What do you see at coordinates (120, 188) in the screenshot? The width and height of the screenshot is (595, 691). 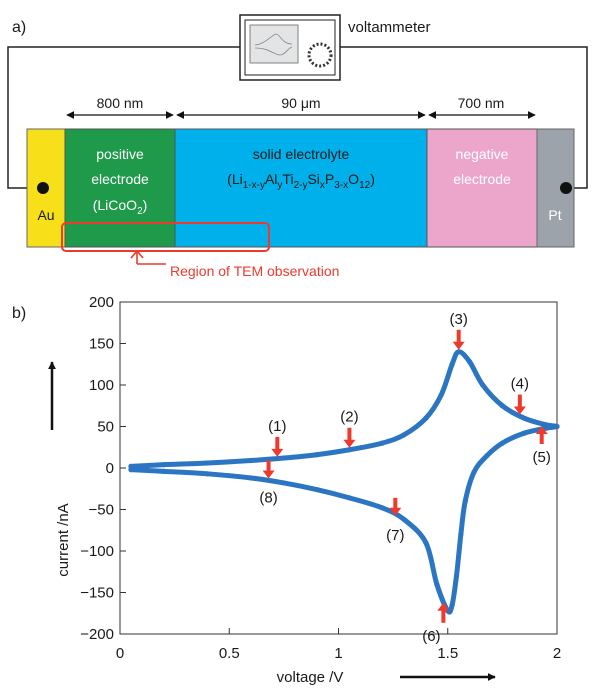 I see `positive-electrode-layer` at bounding box center [120, 188].